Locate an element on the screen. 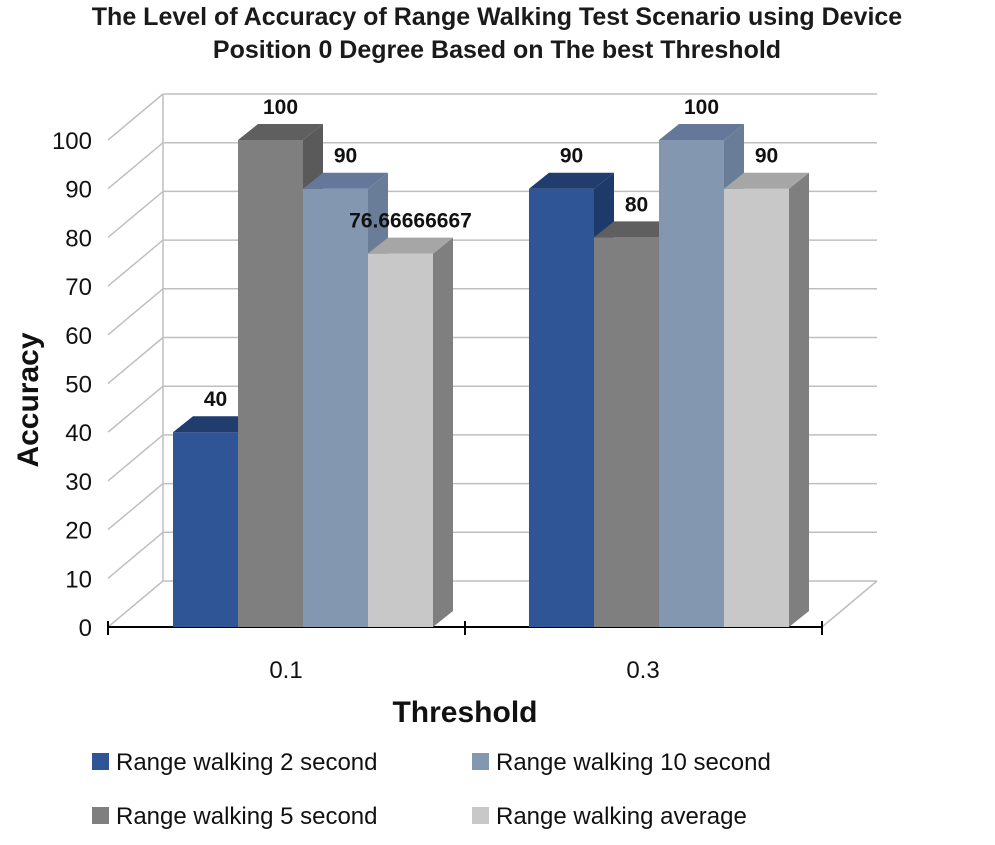 The image size is (995, 845). y-tick-label-100: 100 is located at coordinates (72, 141).